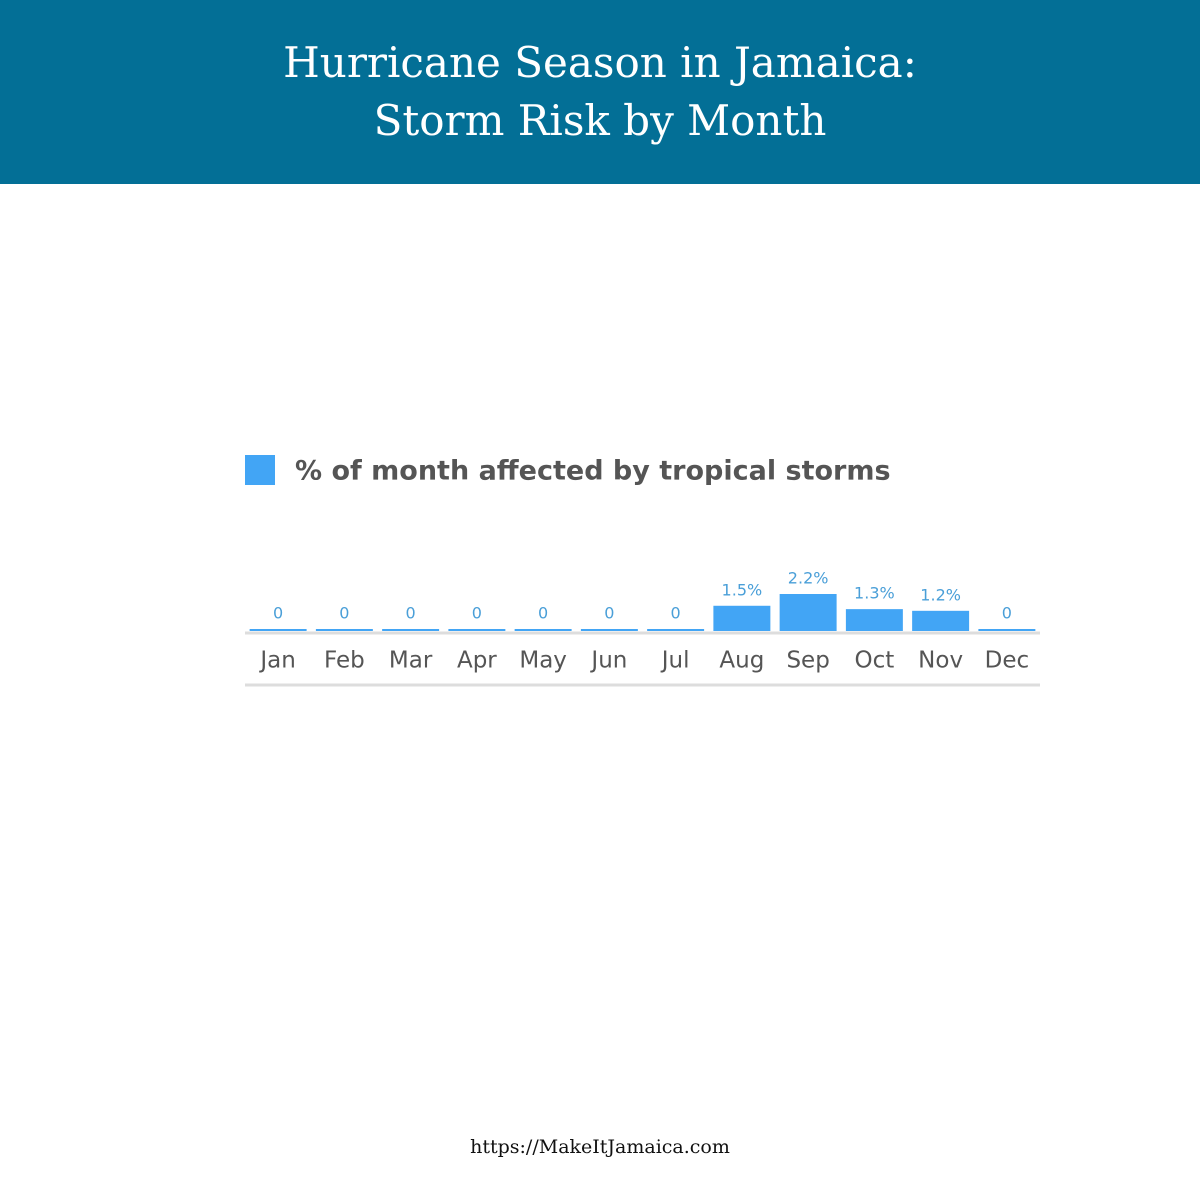  Describe the element at coordinates (543, 661) in the screenshot. I see `x-tick-label: May` at that location.